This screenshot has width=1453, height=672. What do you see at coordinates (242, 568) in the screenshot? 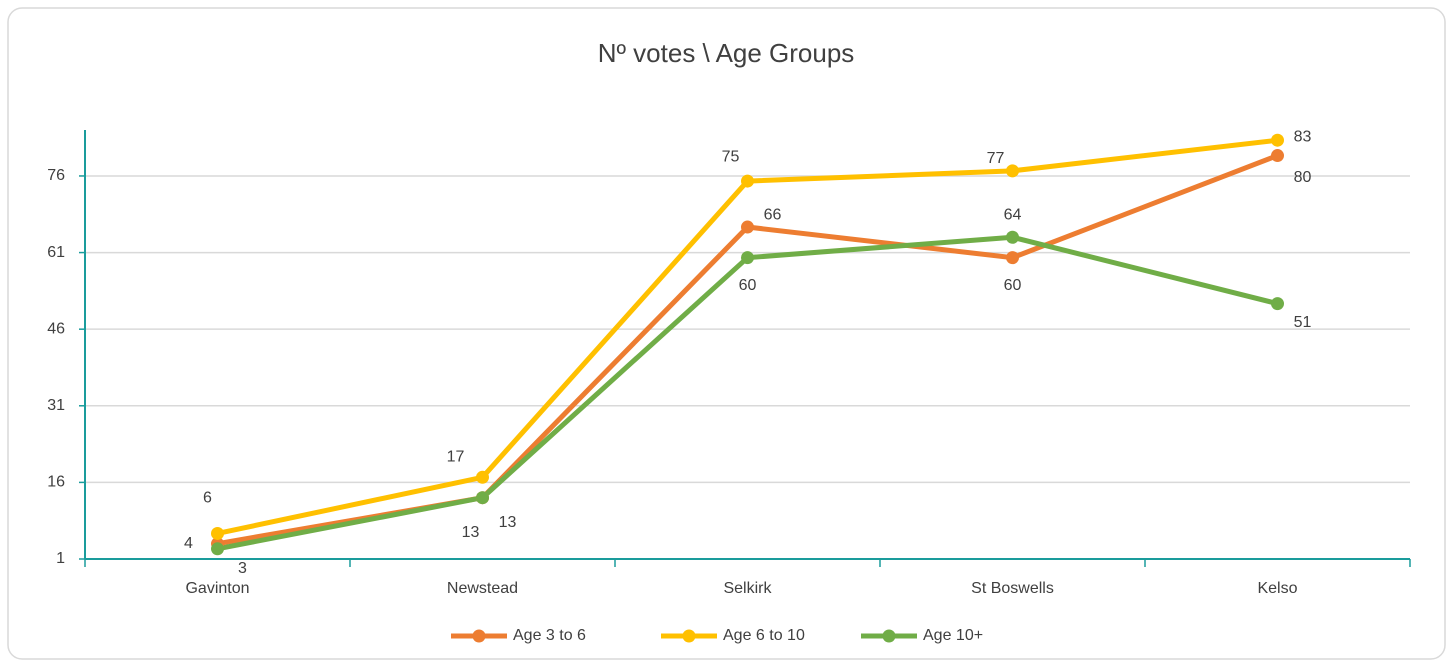
I see `data-label: 3` at bounding box center [242, 568].